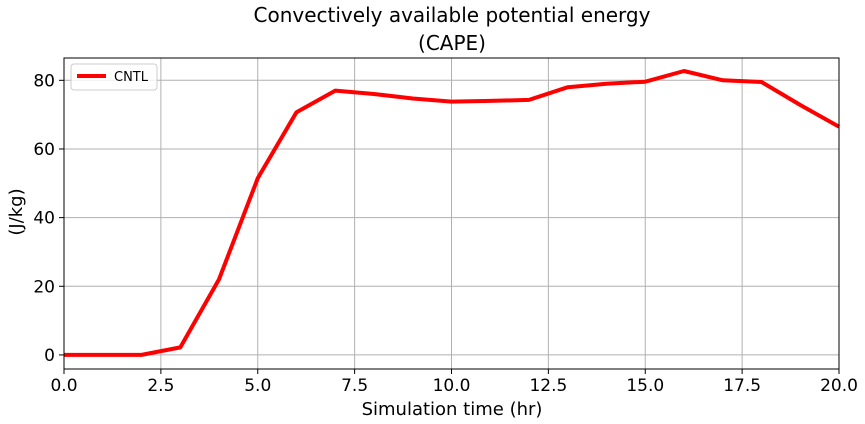 The width and height of the screenshot is (865, 424). I want to click on y-tick-label: 80, so click(44, 81).